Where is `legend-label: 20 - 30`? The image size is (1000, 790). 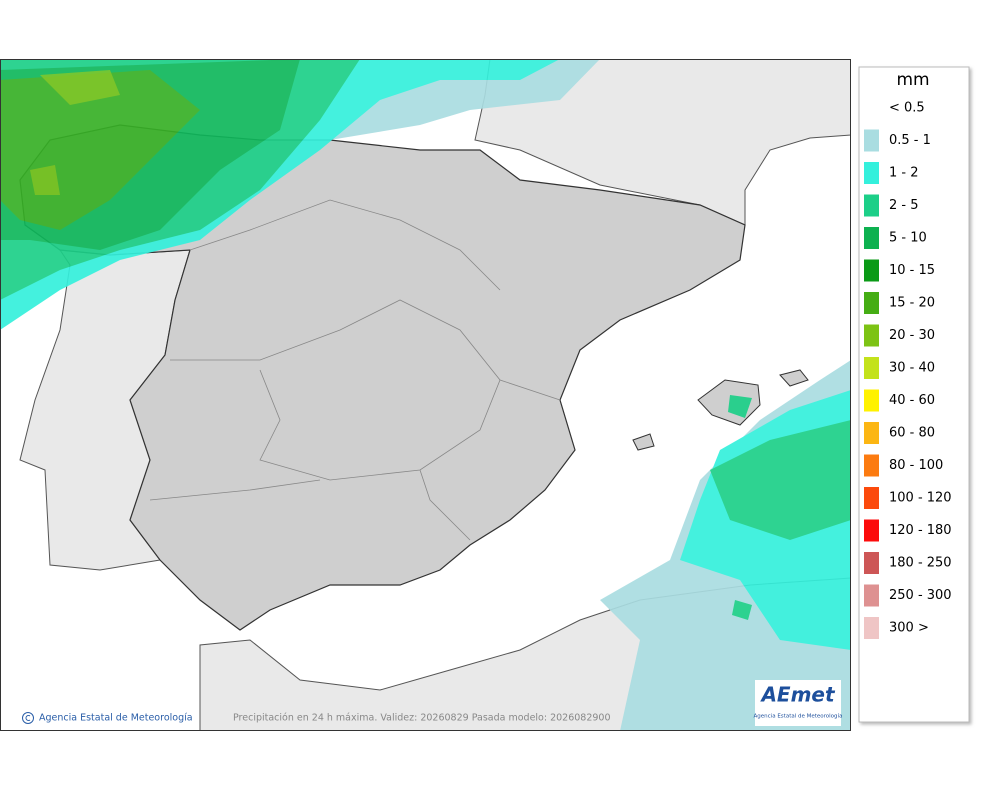
legend-label: 20 - 30 is located at coordinates (912, 335).